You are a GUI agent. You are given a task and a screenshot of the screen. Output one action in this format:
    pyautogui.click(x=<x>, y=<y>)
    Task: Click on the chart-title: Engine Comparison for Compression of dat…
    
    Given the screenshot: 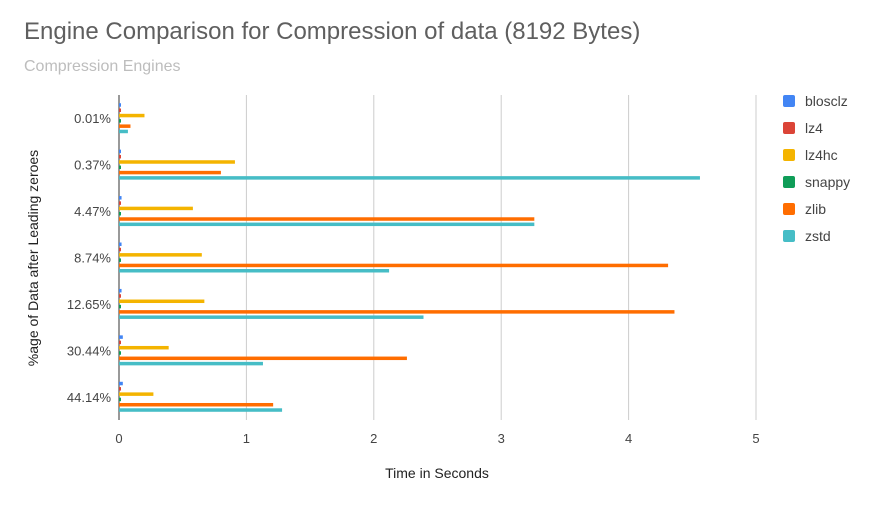 What is the action you would take?
    pyautogui.click(x=332, y=31)
    